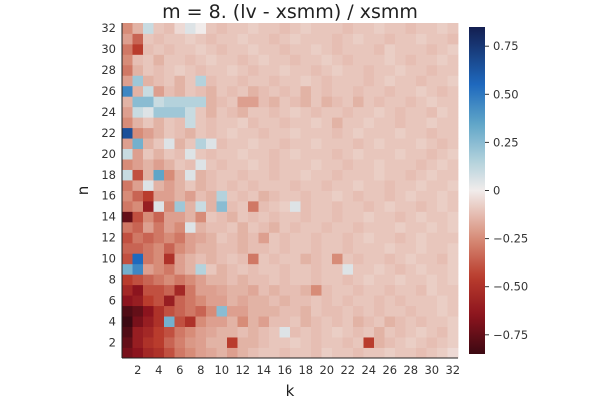  I want to click on colorbar-tick-label: 0.25, so click(506, 142).